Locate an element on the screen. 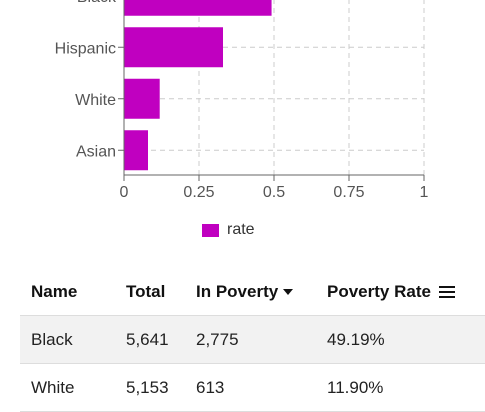 The image size is (485, 412). legend-label: rate is located at coordinates (241, 229).